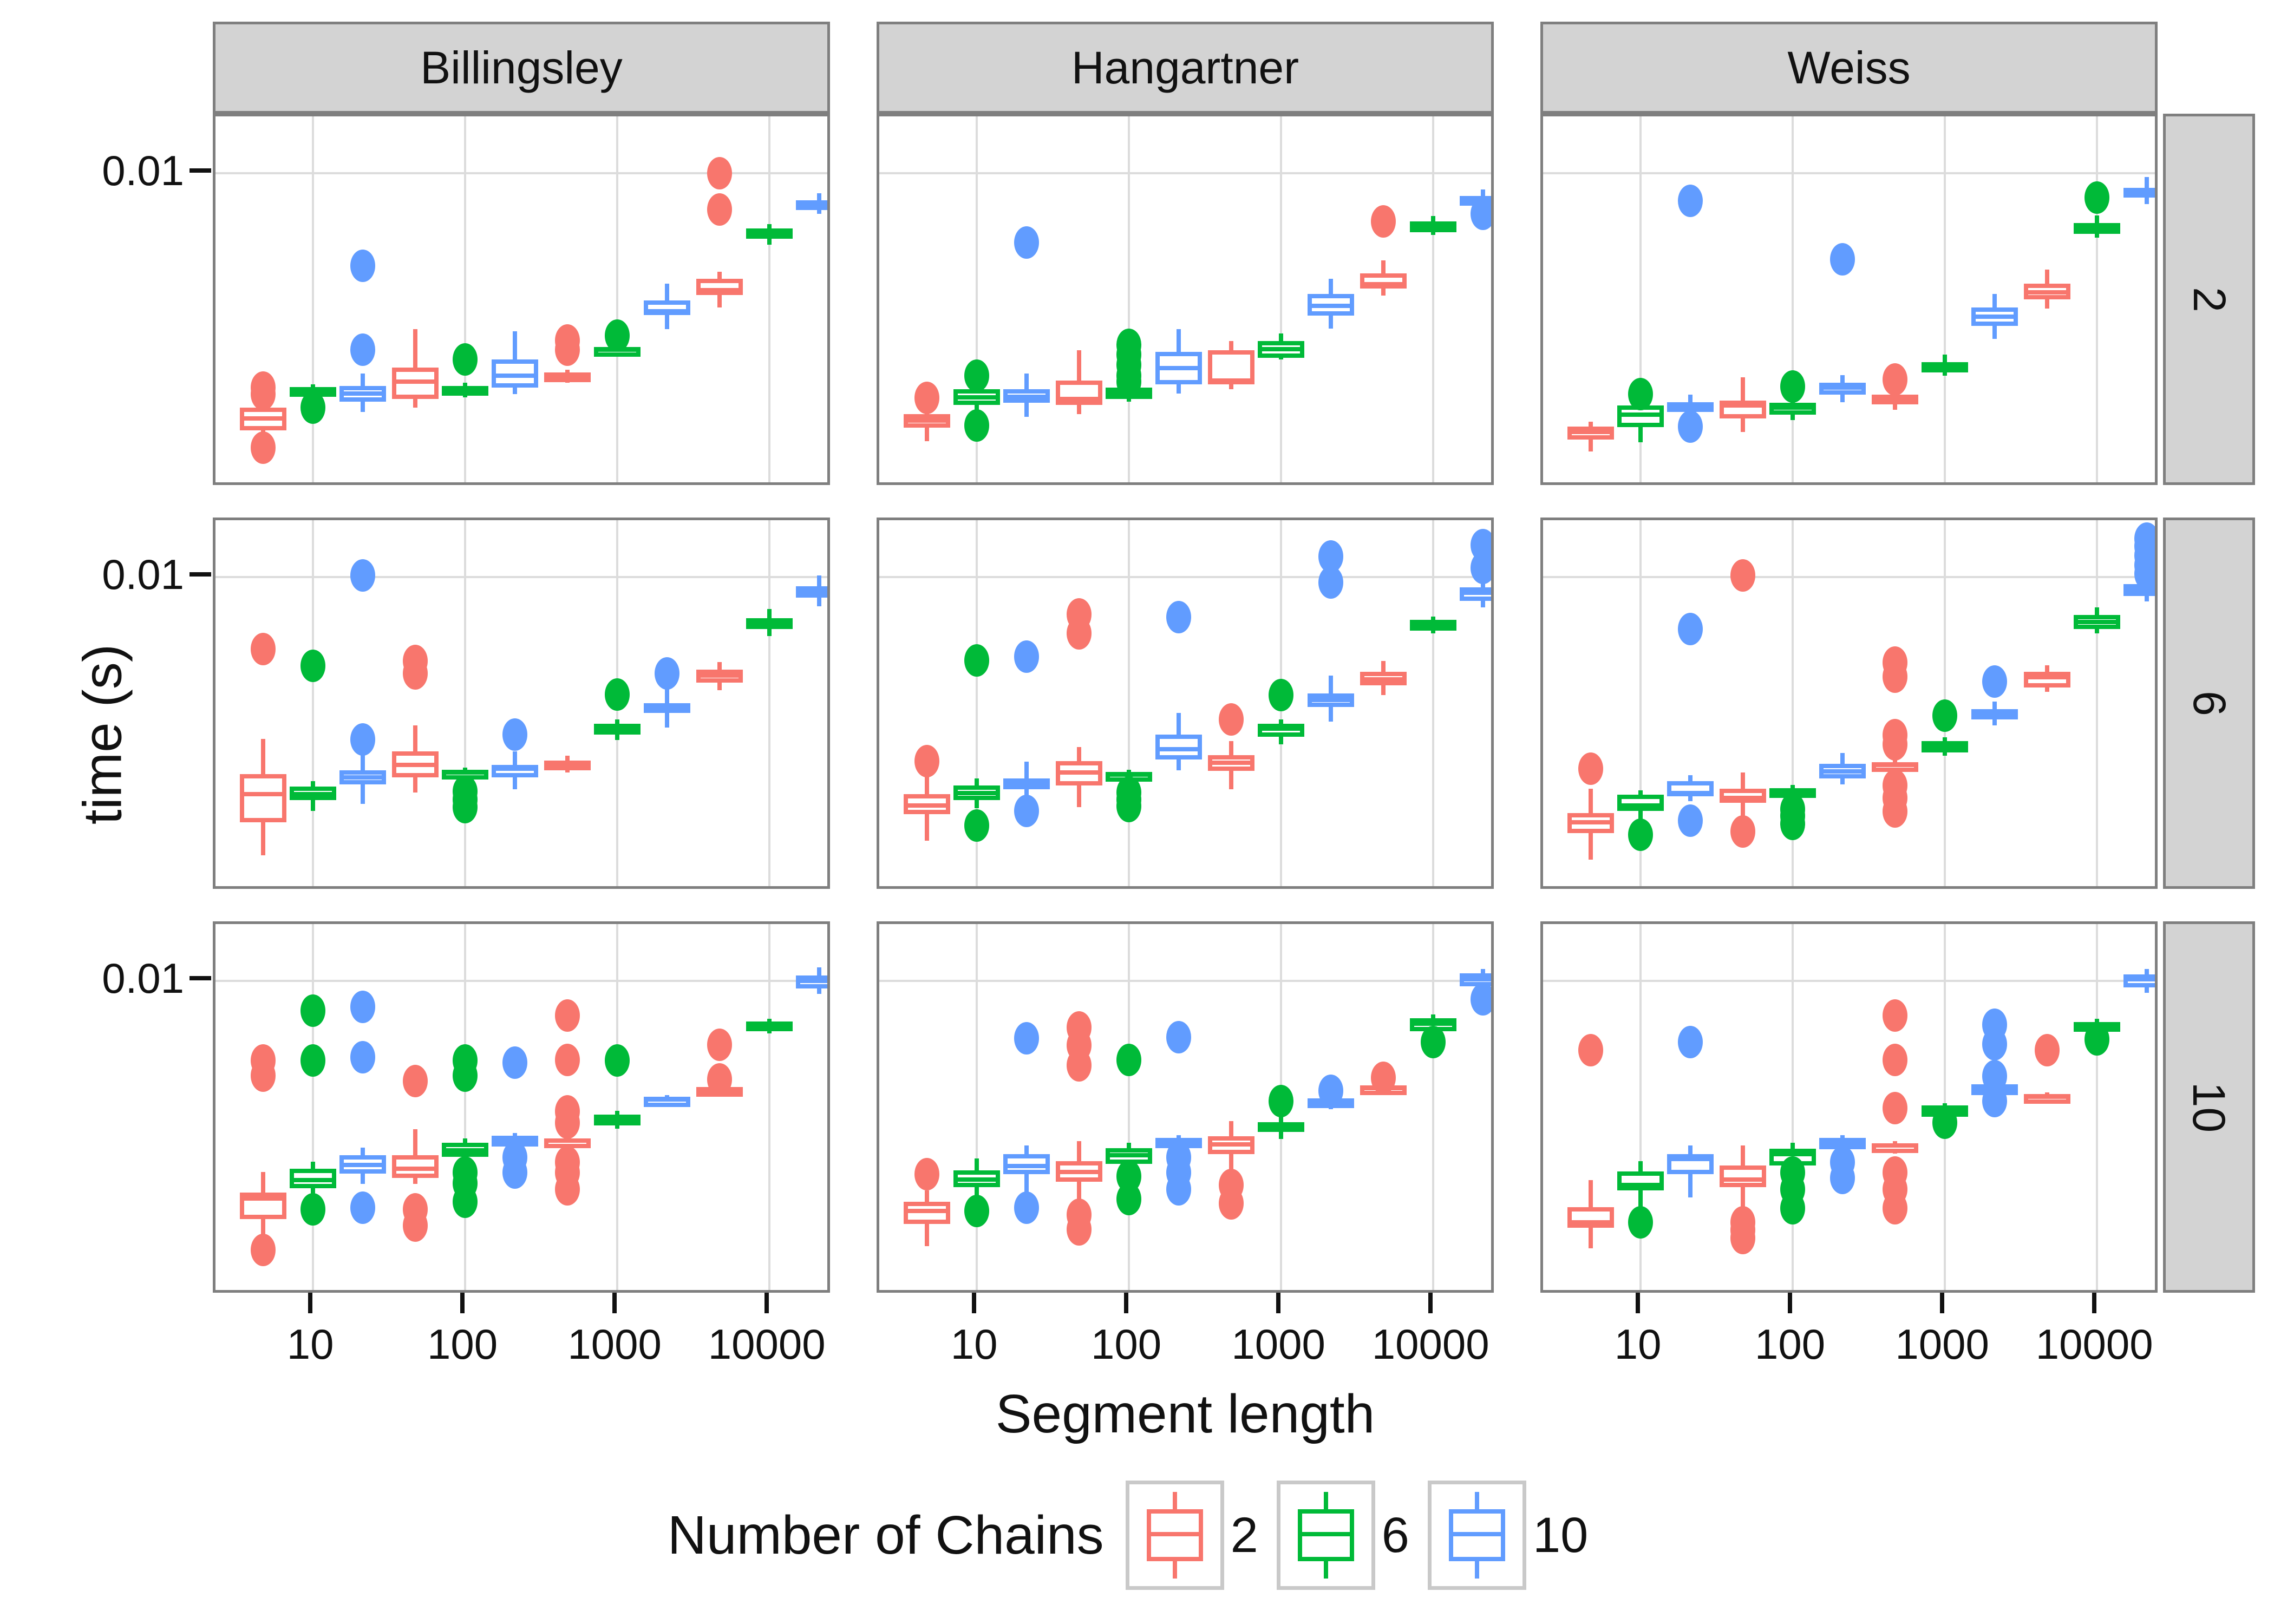 The image size is (2274, 1624). Describe the element at coordinates (1430, 1344) in the screenshot. I see `x-tick-label: 10000` at that location.